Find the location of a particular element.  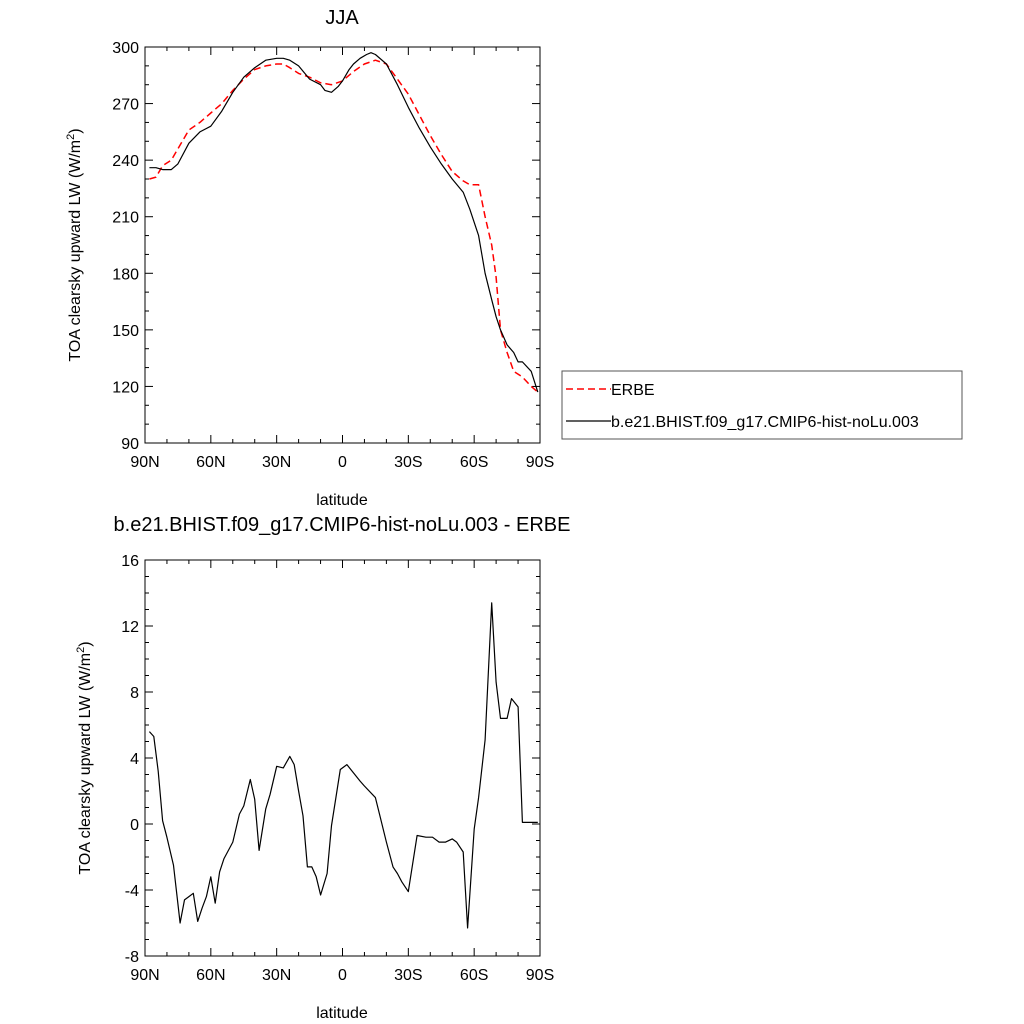

top-y-axis-title: TOA clearsky upward LW (W/m2) is located at coordinates (74, 244).